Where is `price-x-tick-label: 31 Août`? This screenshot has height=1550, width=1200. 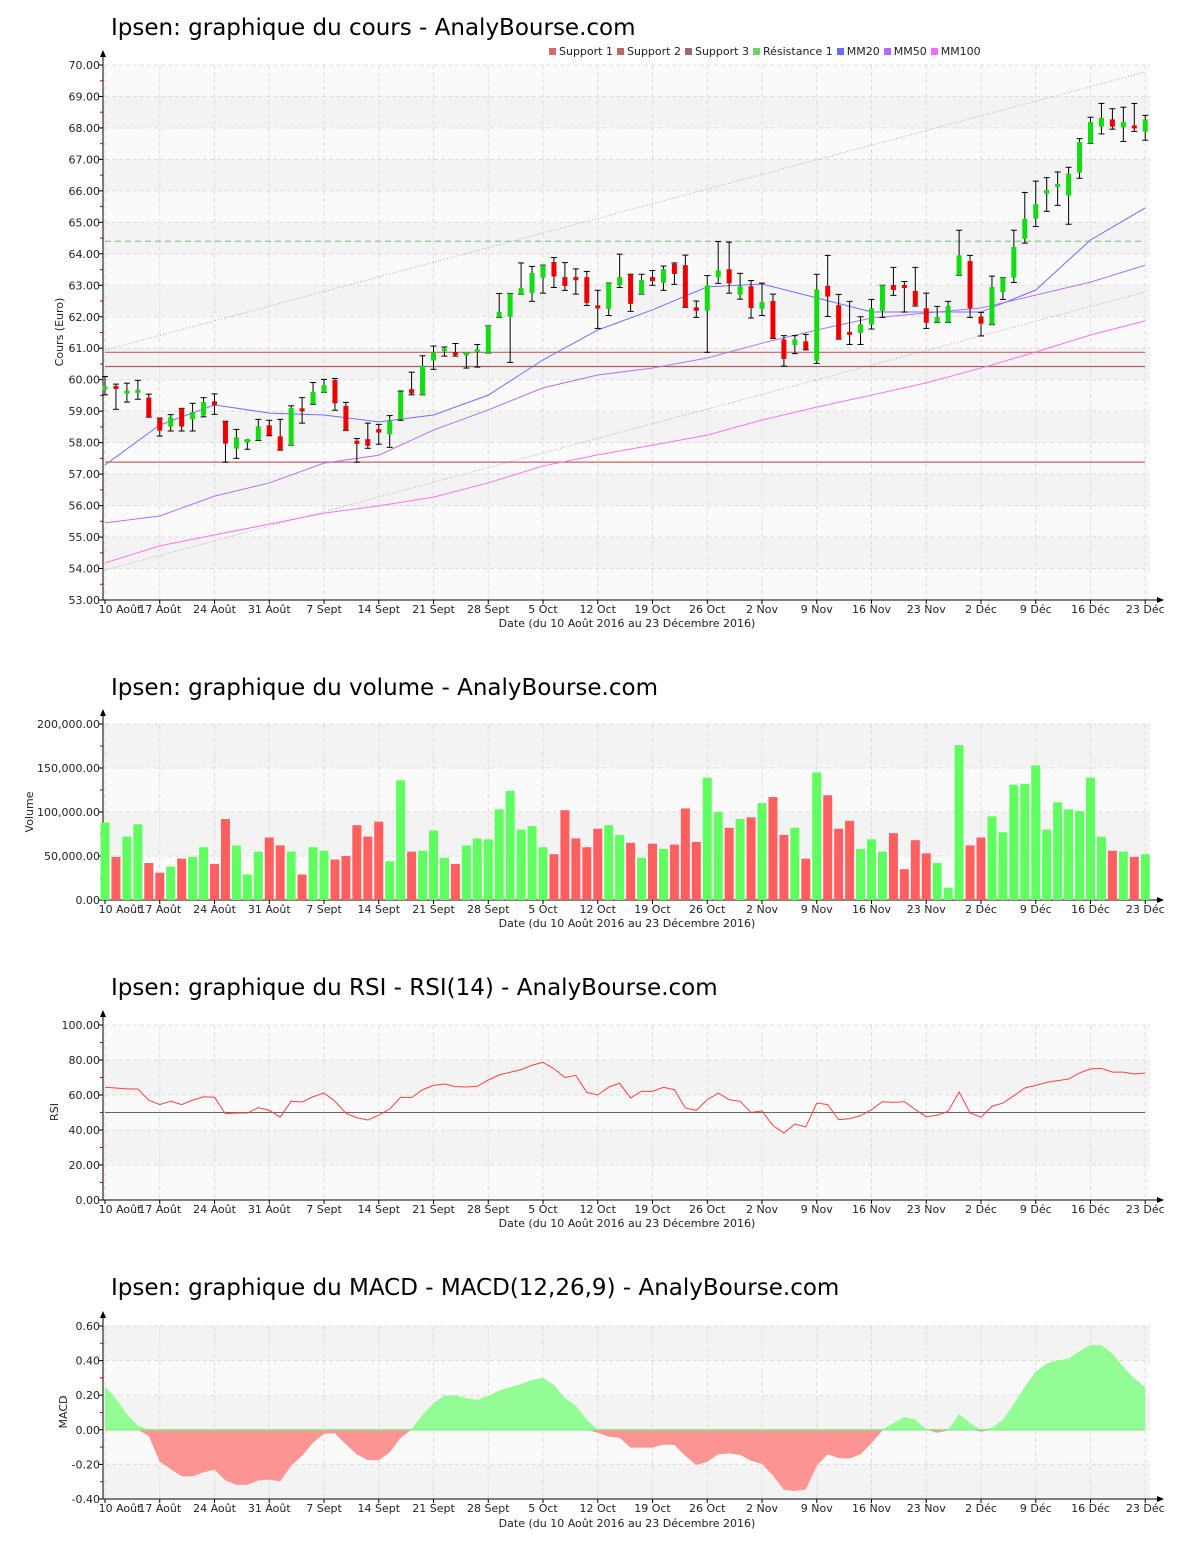
price-x-tick-label: 31 Août is located at coordinates (270, 609).